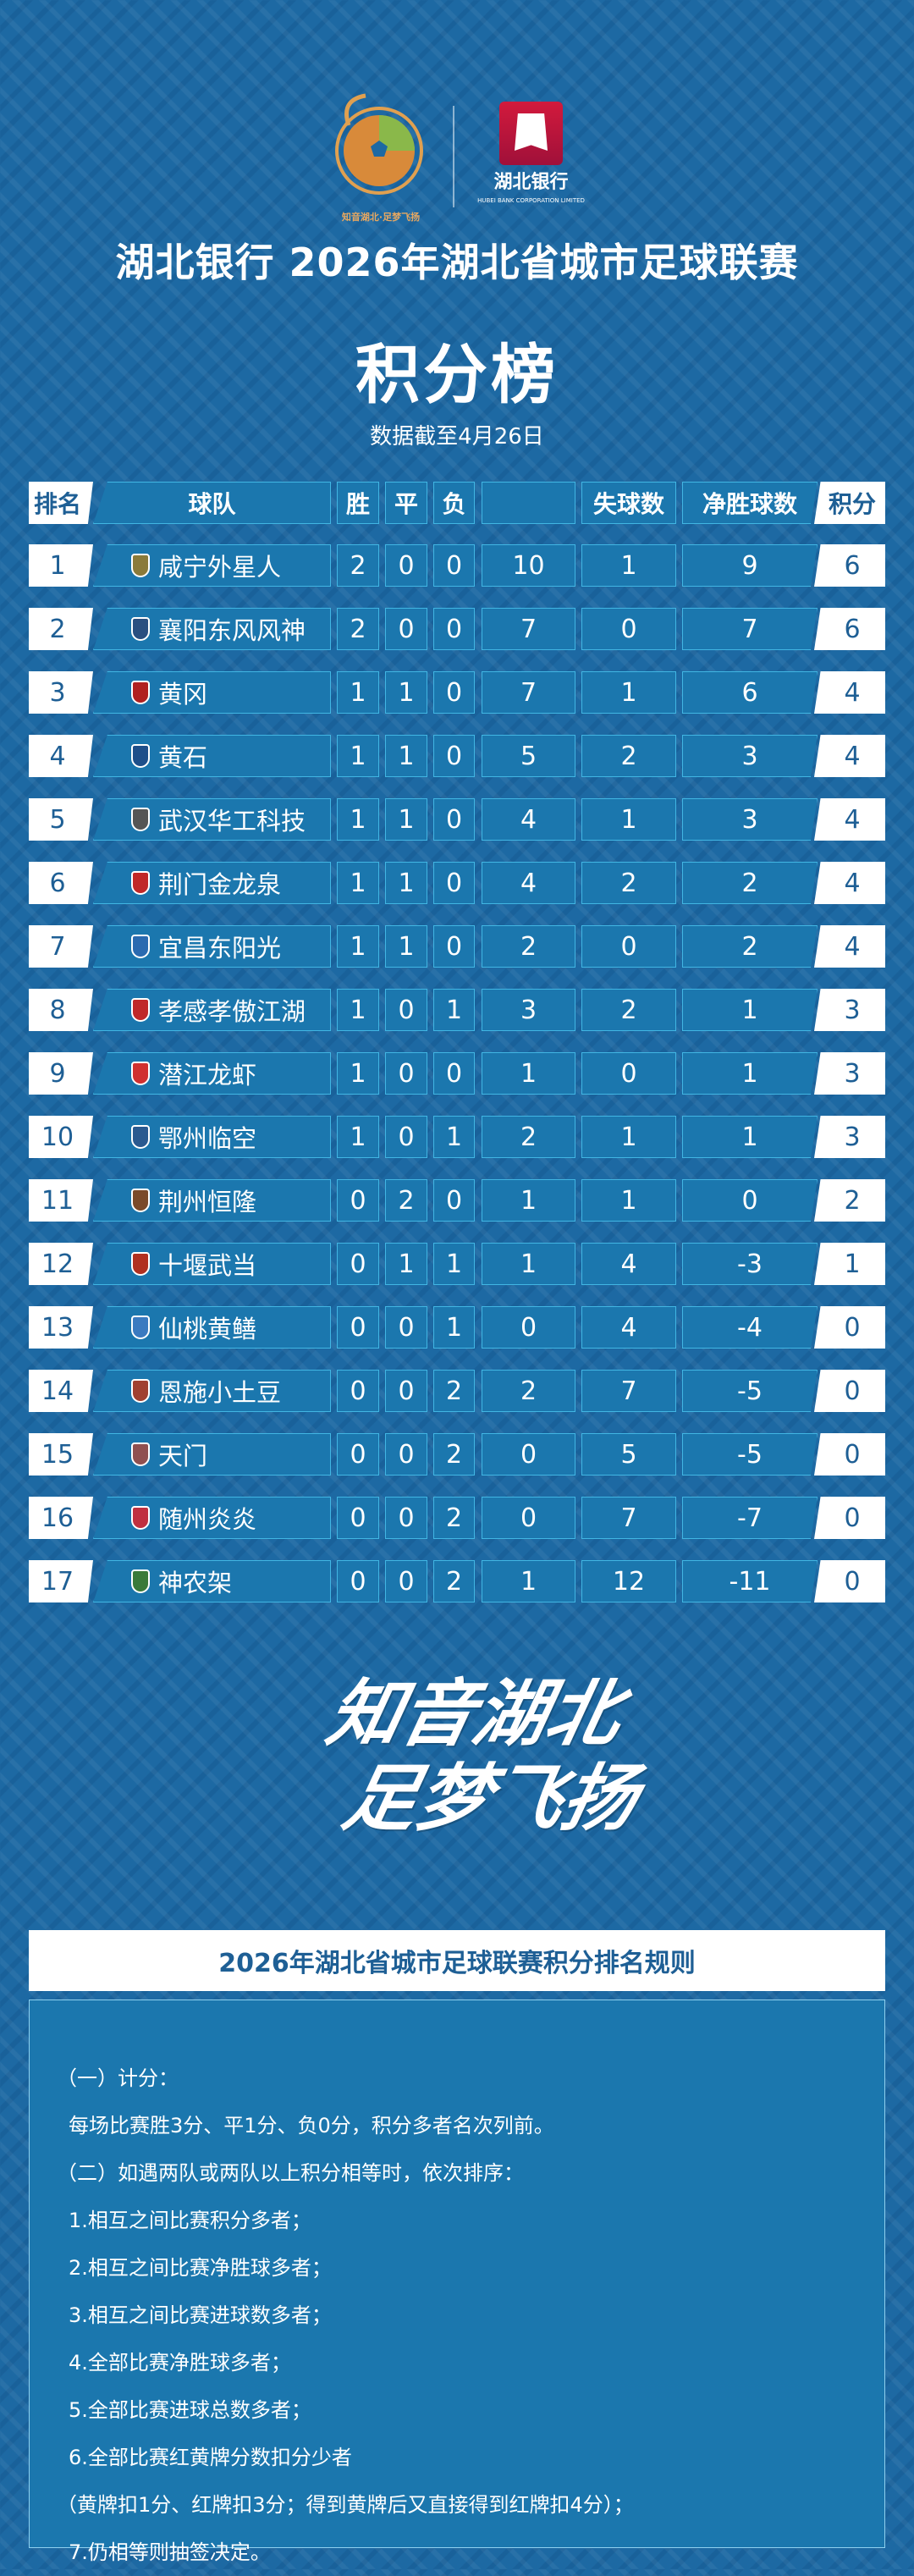 This screenshot has width=914, height=2576. I want to click on table-row: 14 恩施小土豆 0 0 2 2 7 -5 0, so click(457, 1391).